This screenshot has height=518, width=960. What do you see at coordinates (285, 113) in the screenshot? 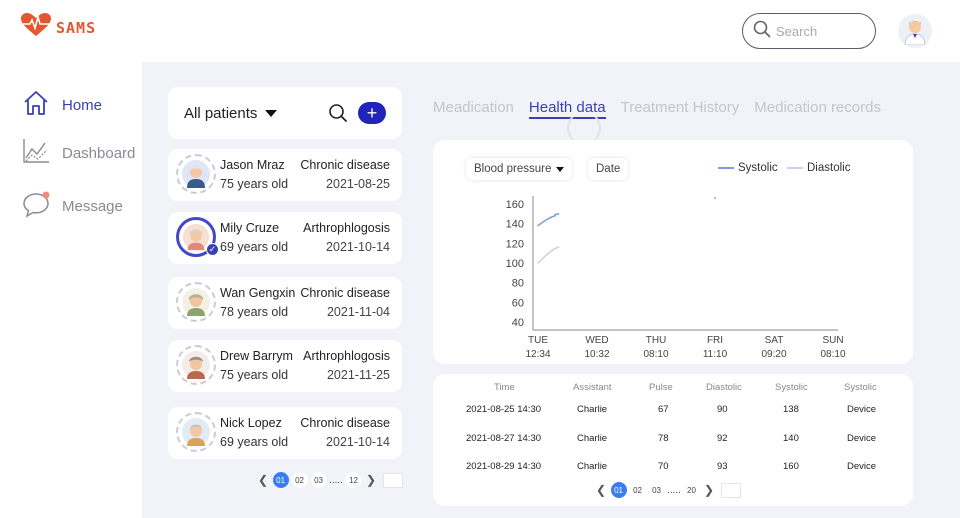
I see `patient-filter-bar: All patients +` at bounding box center [285, 113].